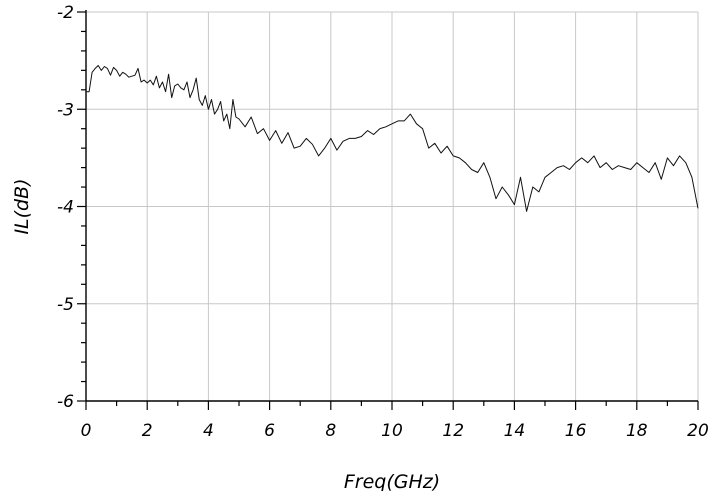 Image resolution: width=713 pixels, height=491 pixels. What do you see at coordinates (515, 431) in the screenshot?
I see `x-tick-label: 14` at bounding box center [515, 431].